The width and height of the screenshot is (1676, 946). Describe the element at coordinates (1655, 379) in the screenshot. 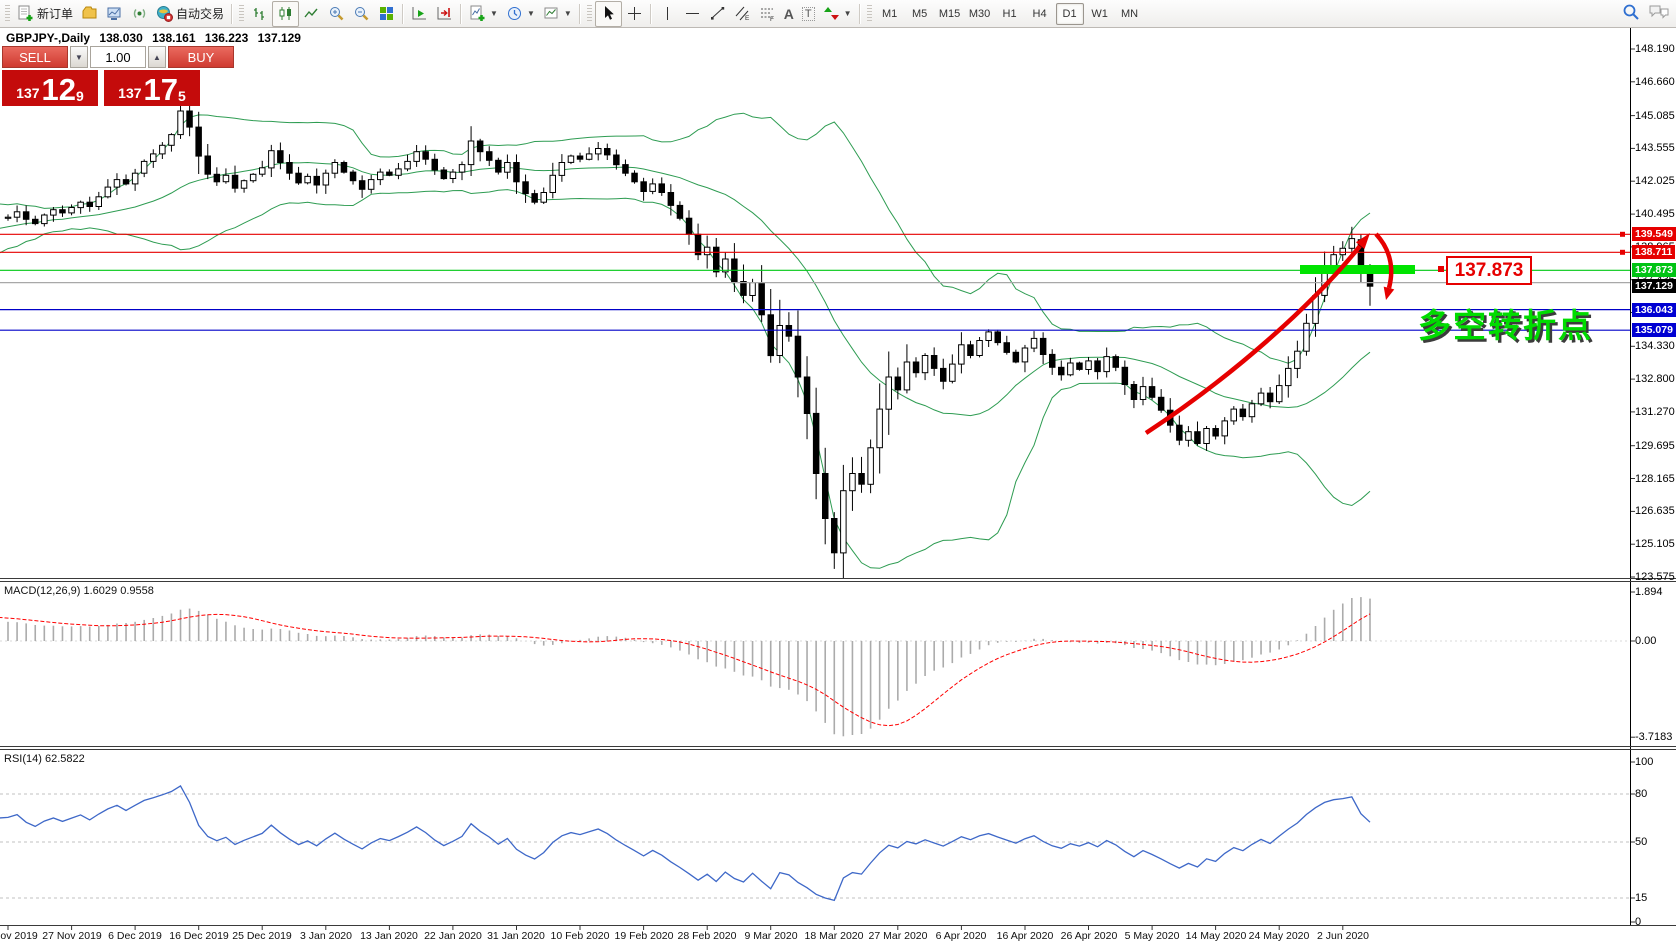

I see `price-axis-label: 132.800` at that location.